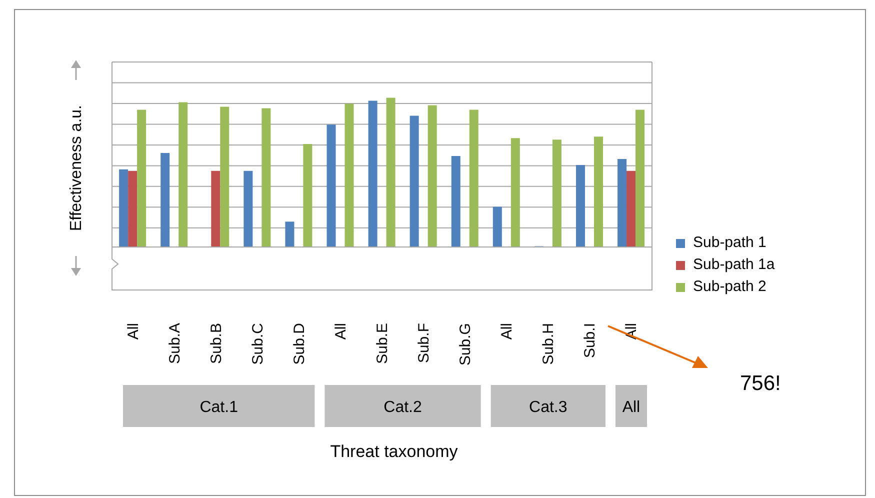 Image resolution: width=875 pixels, height=498 pixels. I want to click on text: All, so click(631, 407).